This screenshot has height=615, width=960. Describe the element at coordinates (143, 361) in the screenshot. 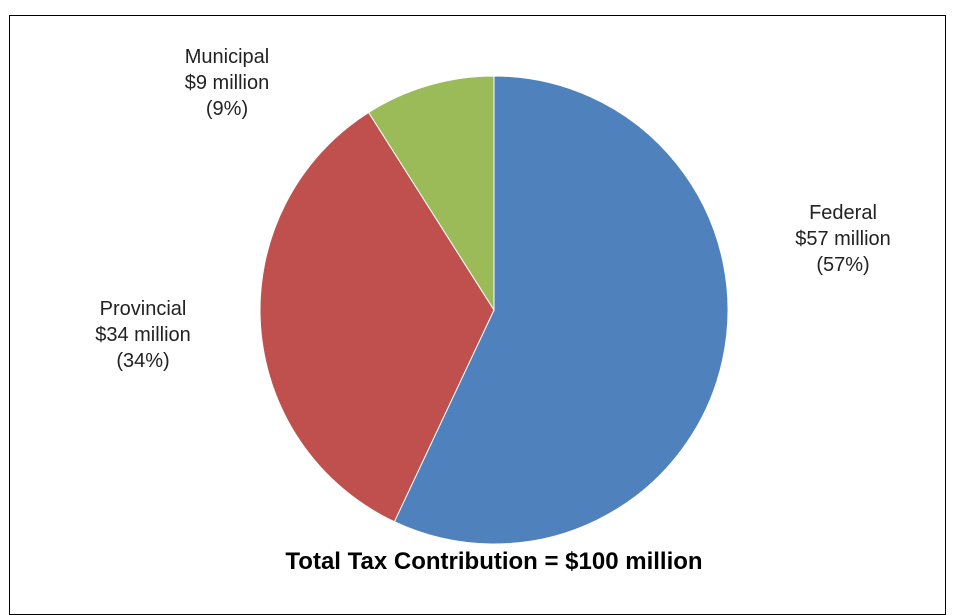

I see `slice-label-provincial-percent: (34%)` at that location.